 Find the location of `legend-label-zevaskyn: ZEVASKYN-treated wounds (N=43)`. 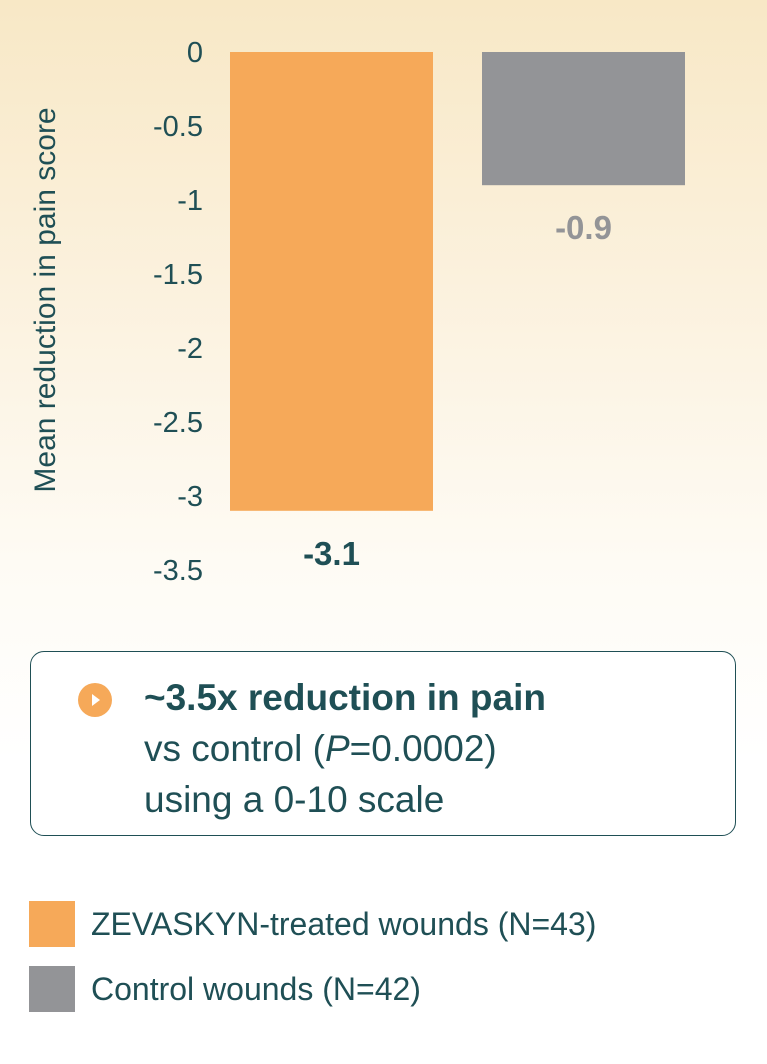

legend-label-zevaskyn: ZEVASKYN-treated wounds (N=43) is located at coordinates (344, 924).